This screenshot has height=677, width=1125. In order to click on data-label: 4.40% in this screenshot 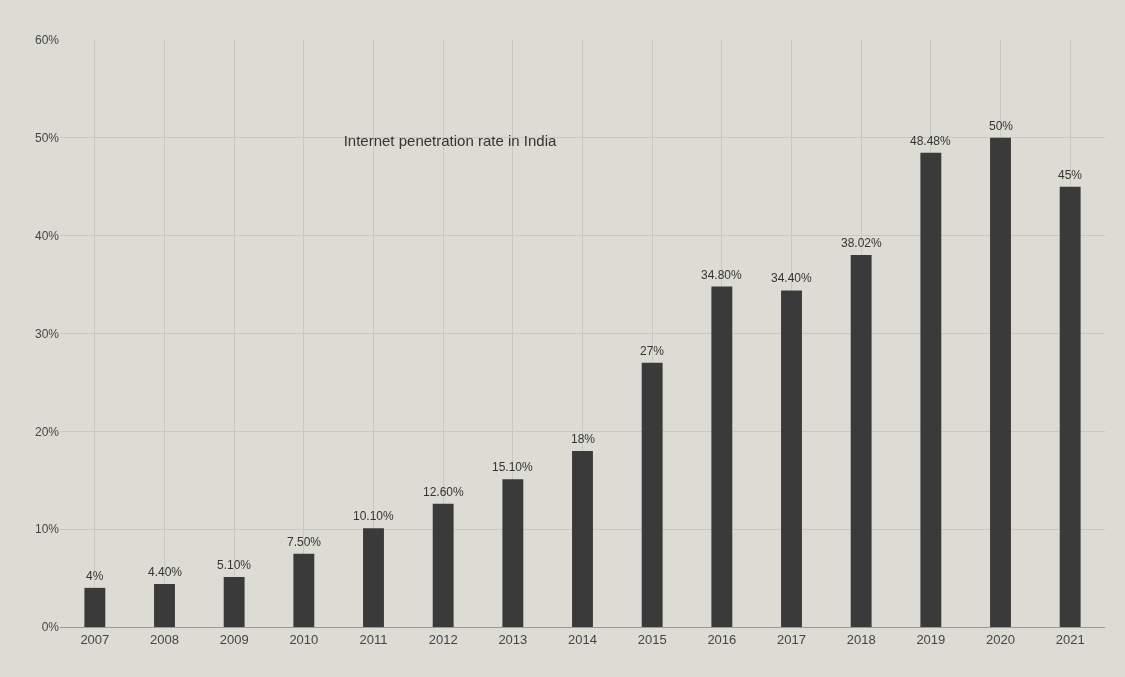, I will do `click(165, 572)`.